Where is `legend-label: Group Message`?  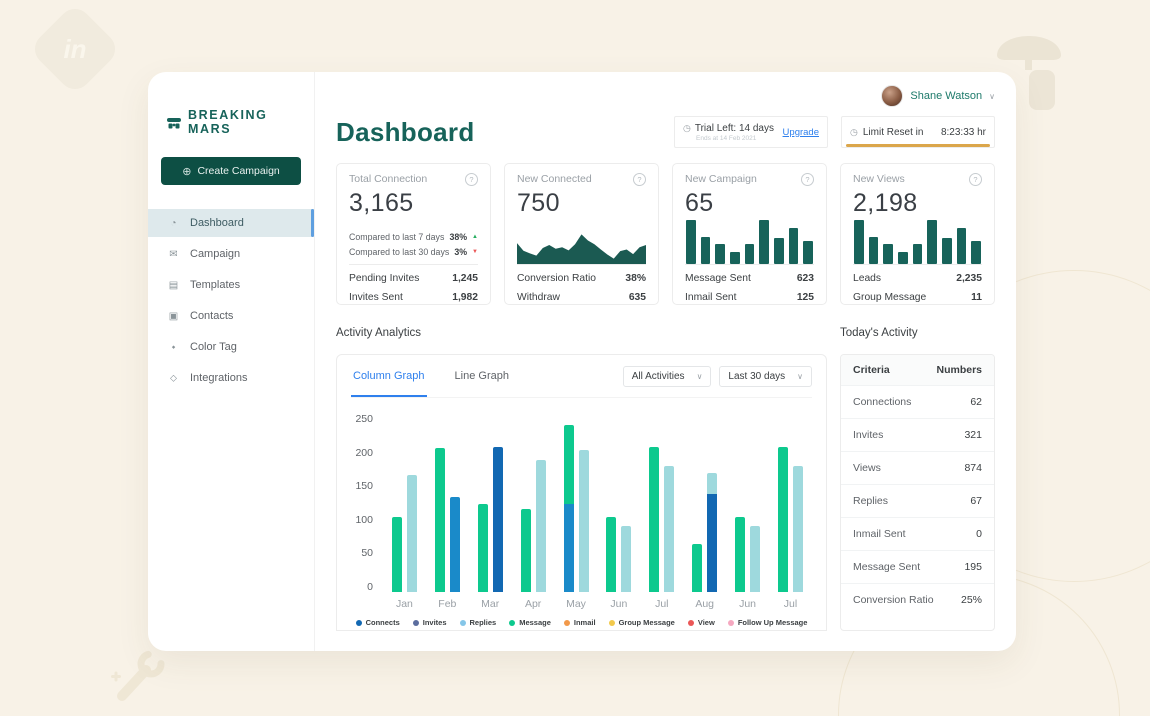
legend-label: Group Message is located at coordinates (646, 622).